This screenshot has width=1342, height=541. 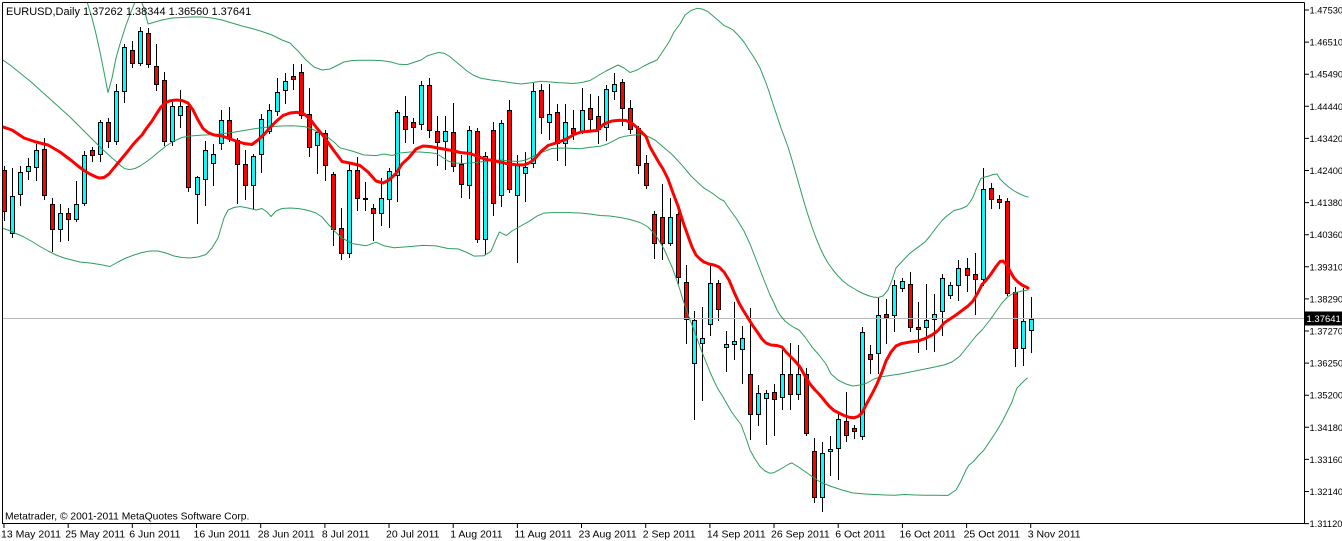 I want to click on svg-text: 6 Jun 2011, so click(x=154, y=535).